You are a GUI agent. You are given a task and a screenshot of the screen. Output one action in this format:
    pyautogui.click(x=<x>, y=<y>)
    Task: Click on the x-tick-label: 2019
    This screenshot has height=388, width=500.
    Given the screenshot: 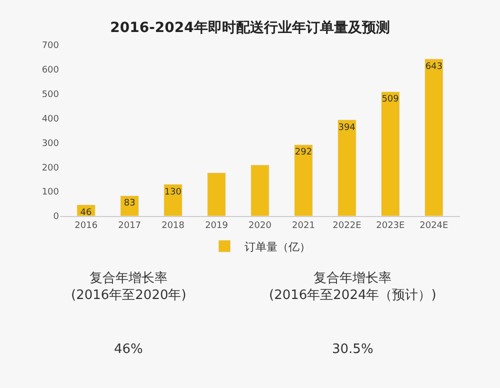 What is the action you would take?
    pyautogui.click(x=216, y=225)
    